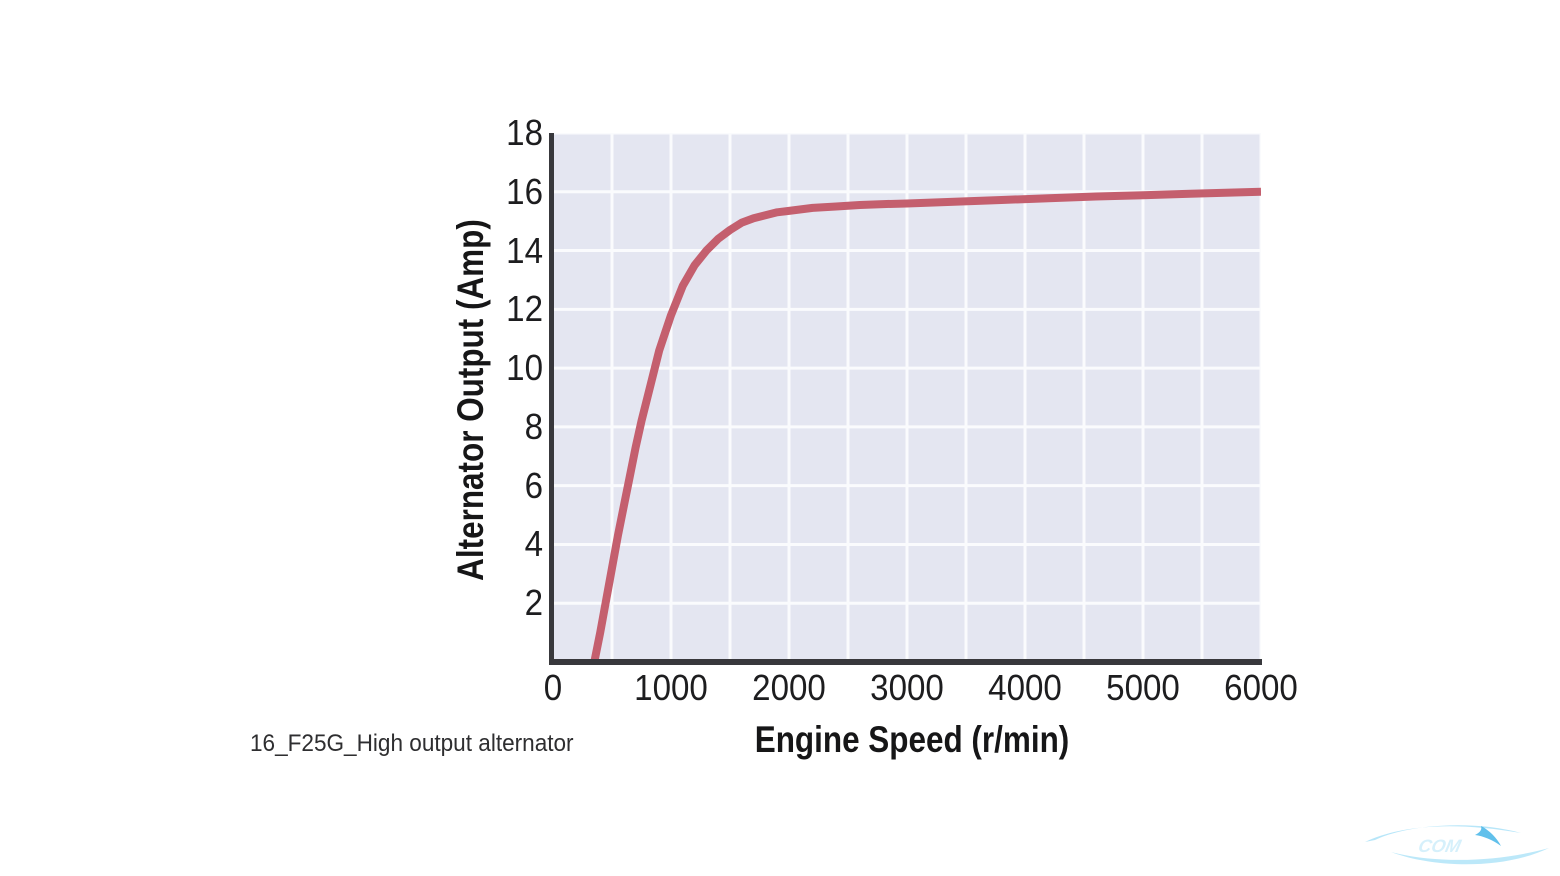  Describe the element at coordinates (524, 309) in the screenshot. I see `y-tick-label: 12` at that location.